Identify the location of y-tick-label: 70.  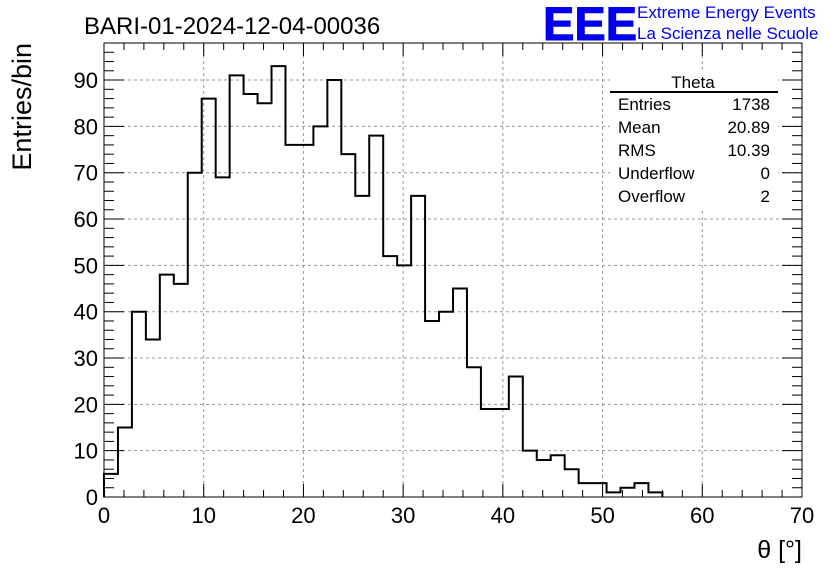
(86, 173).